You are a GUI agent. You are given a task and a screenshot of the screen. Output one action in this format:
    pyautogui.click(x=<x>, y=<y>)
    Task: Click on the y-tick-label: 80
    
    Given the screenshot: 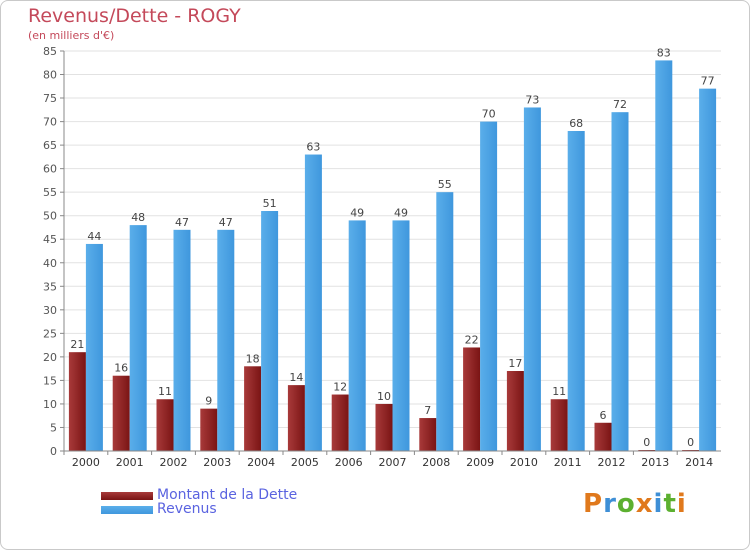 What is the action you would take?
    pyautogui.click(x=50, y=75)
    